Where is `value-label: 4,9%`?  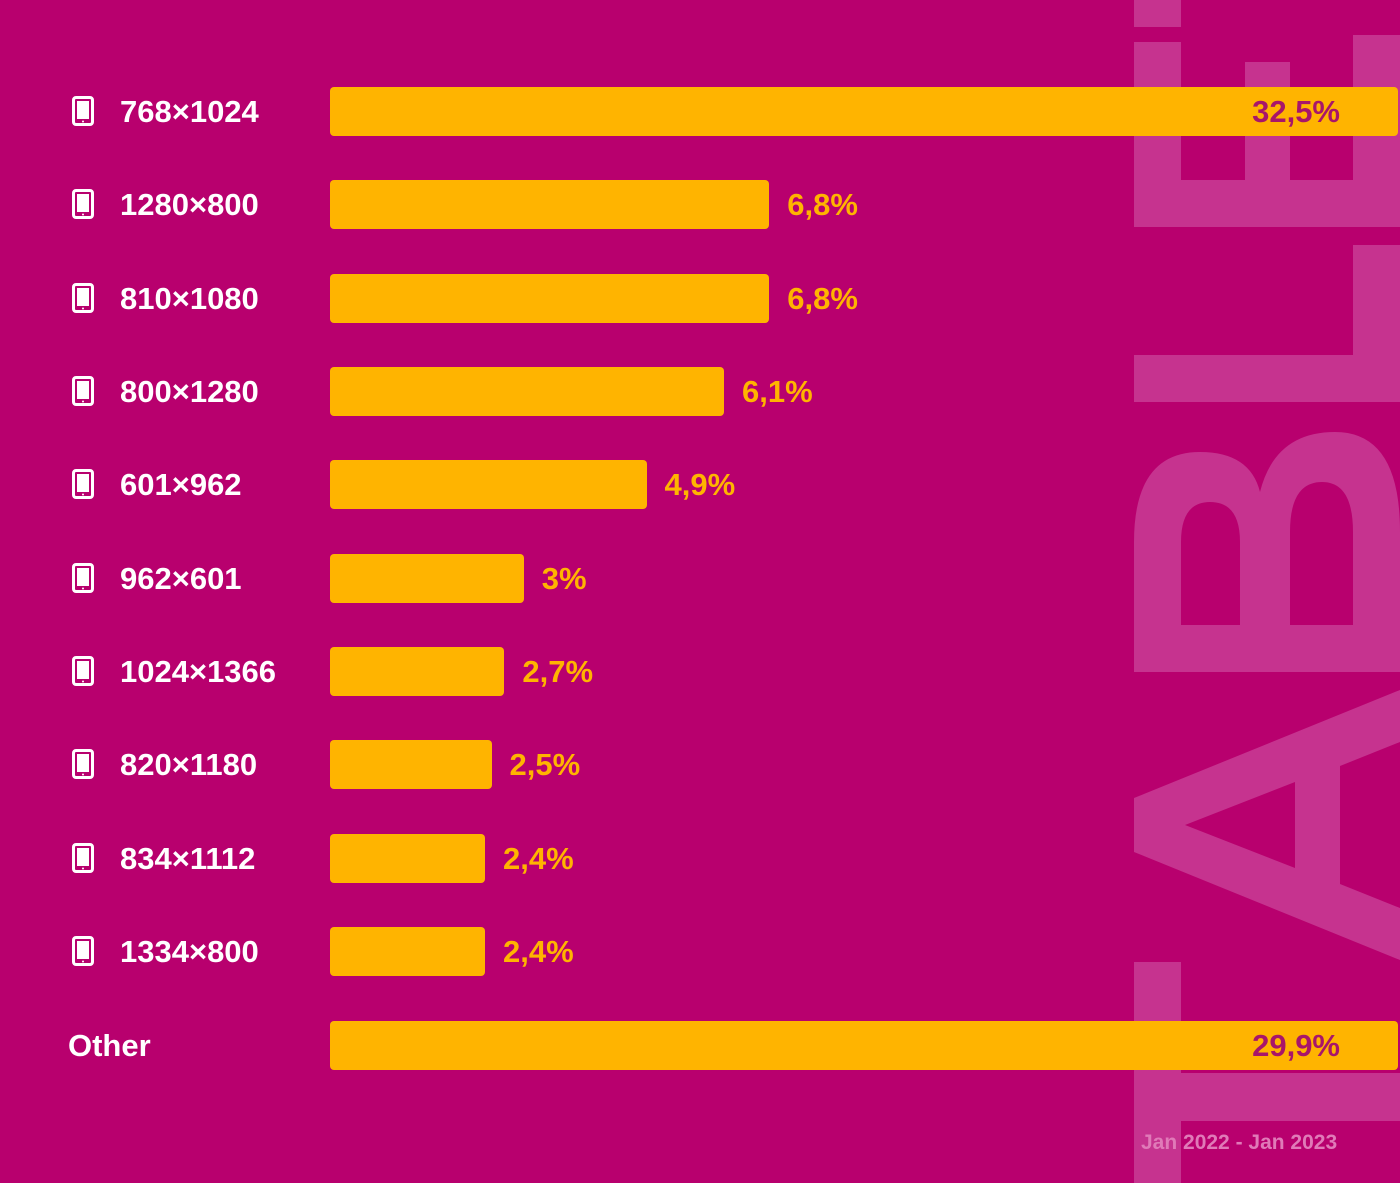 value-label: 4,9% is located at coordinates (700, 485).